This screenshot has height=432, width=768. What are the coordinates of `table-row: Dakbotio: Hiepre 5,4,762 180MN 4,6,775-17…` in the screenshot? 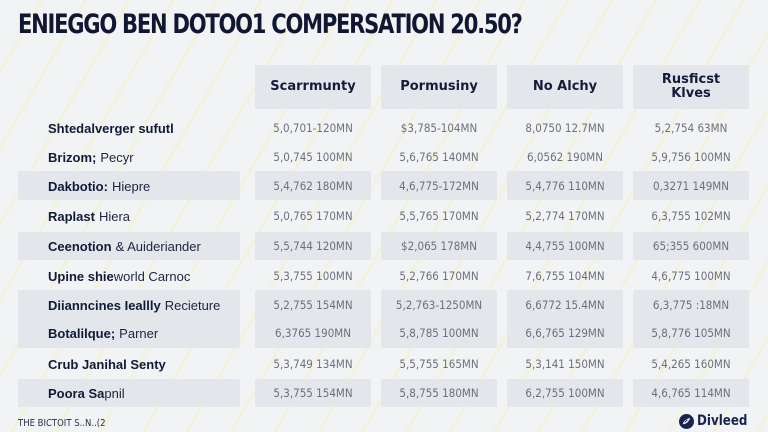 It's located at (384, 186).